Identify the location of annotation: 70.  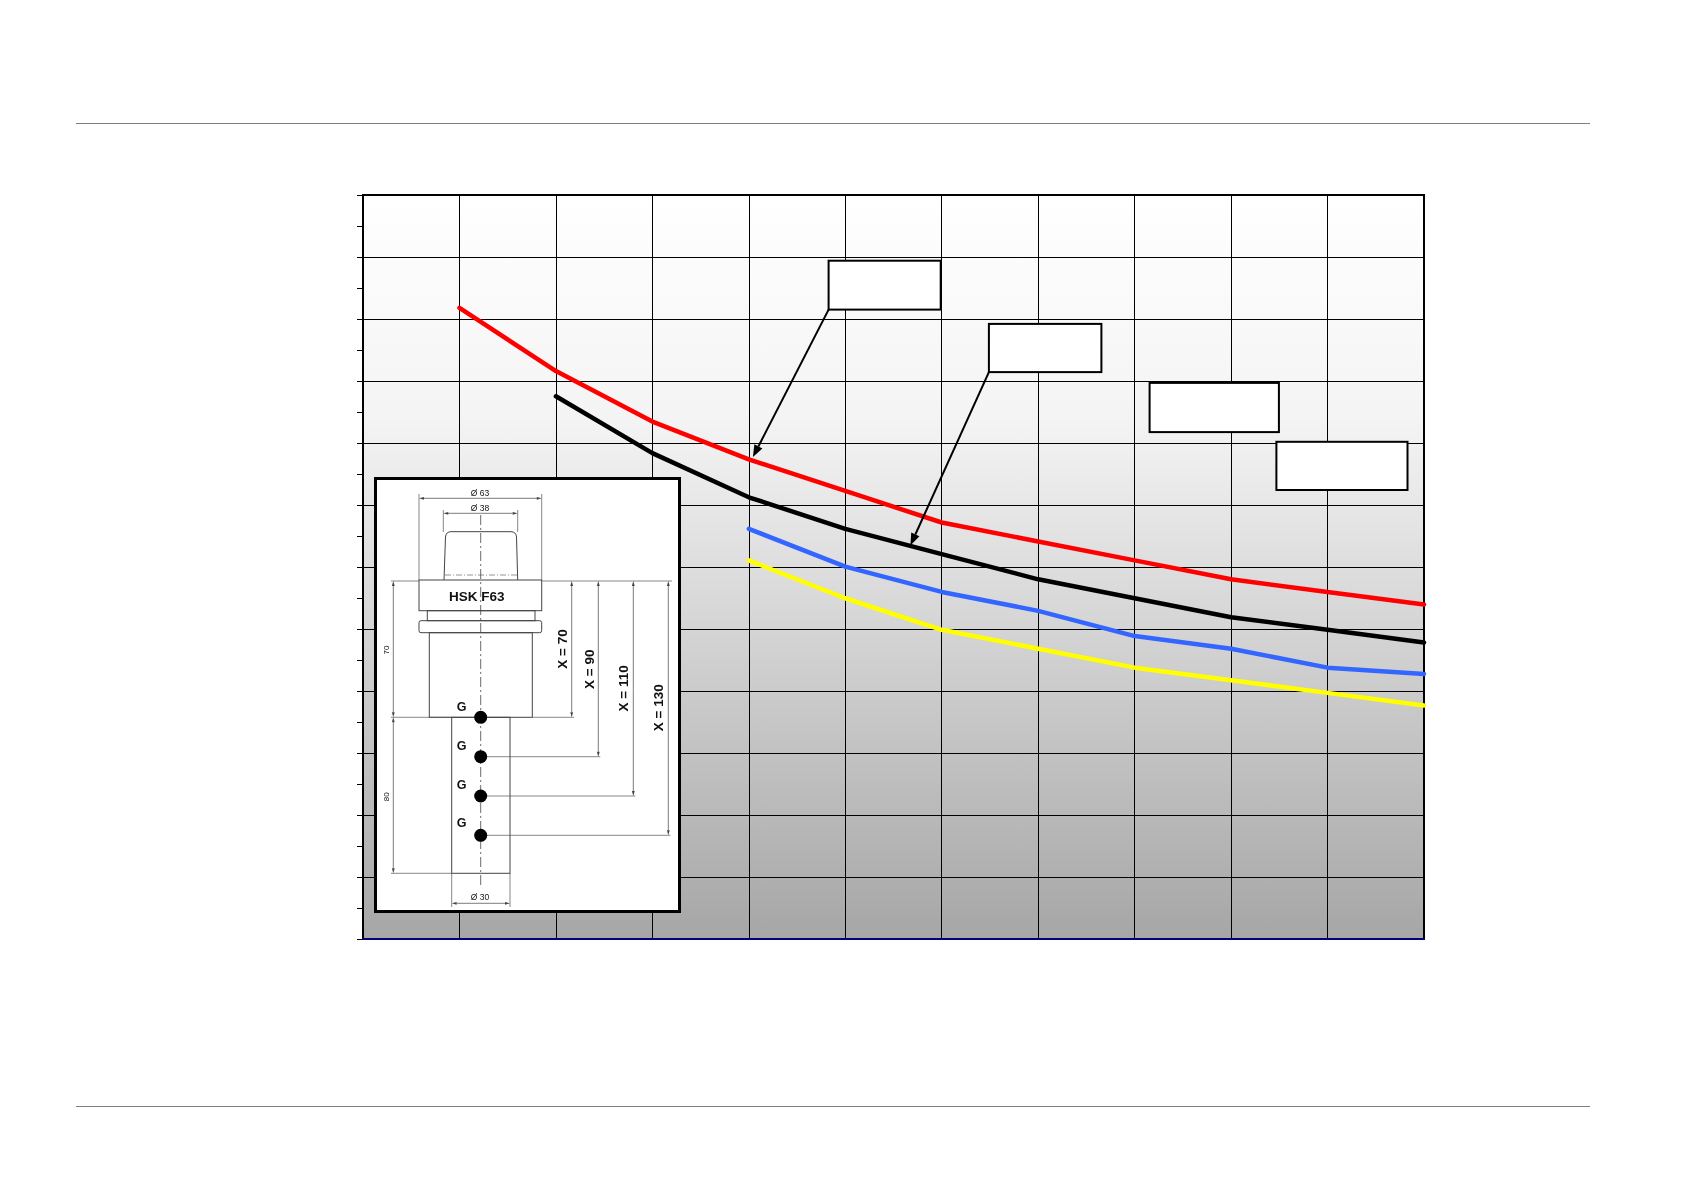
(386, 650).